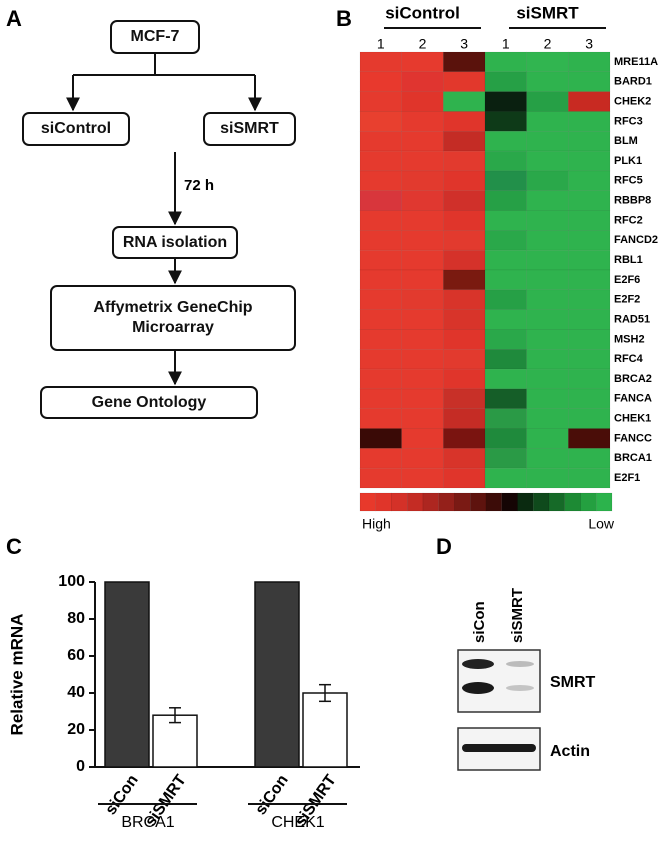 This screenshot has height=862, width=666. I want to click on blot-frame, so click(499, 681).